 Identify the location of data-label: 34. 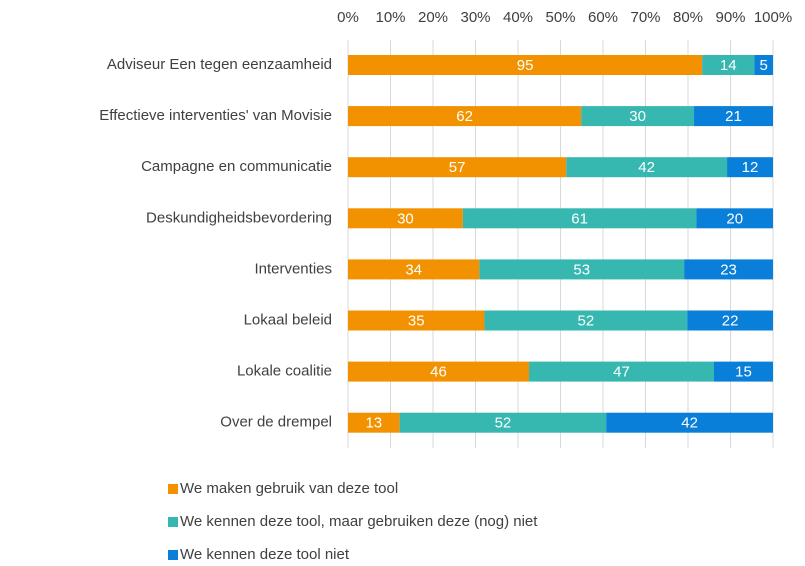
(413, 269).